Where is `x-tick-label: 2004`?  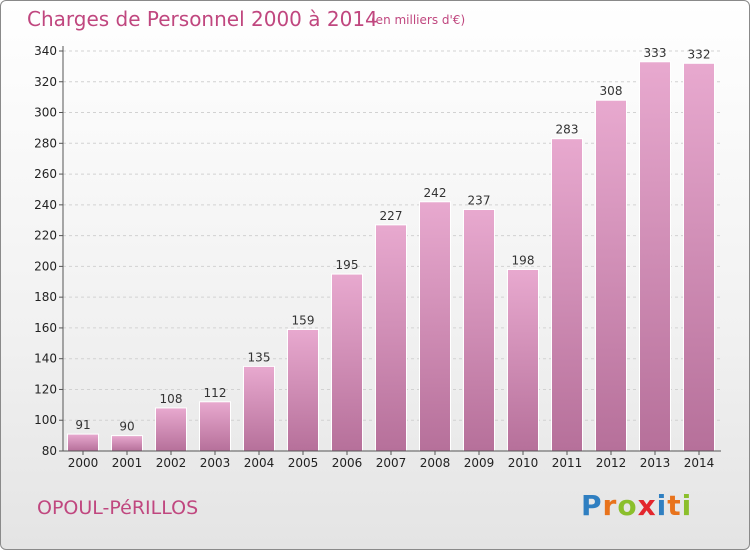
x-tick-label: 2004 is located at coordinates (259, 463).